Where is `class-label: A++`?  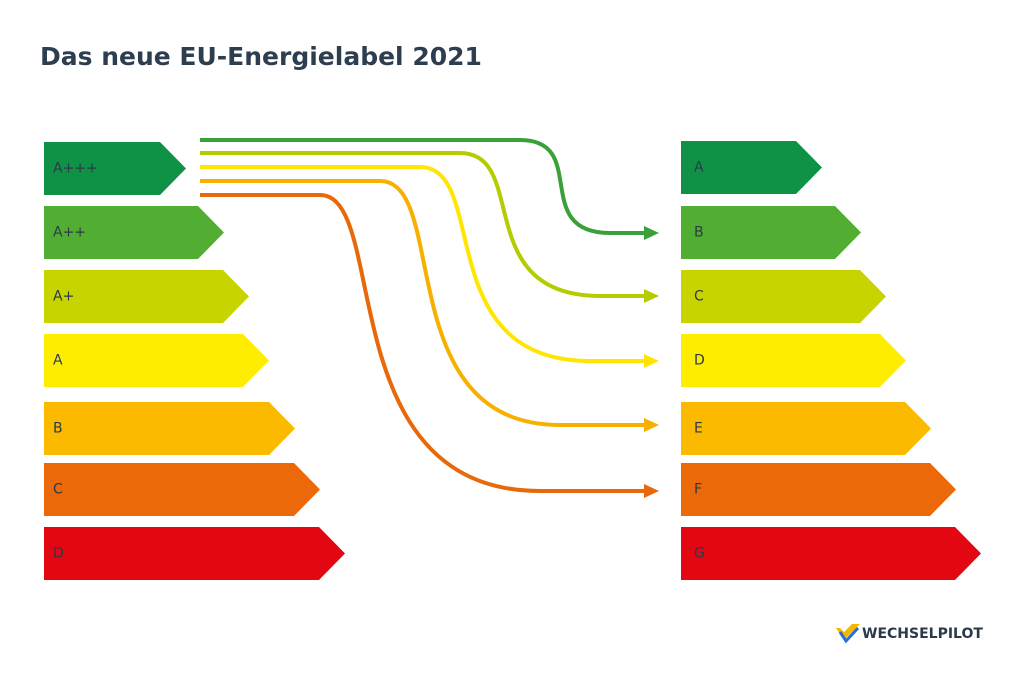
class-label: A++ is located at coordinates (69, 233).